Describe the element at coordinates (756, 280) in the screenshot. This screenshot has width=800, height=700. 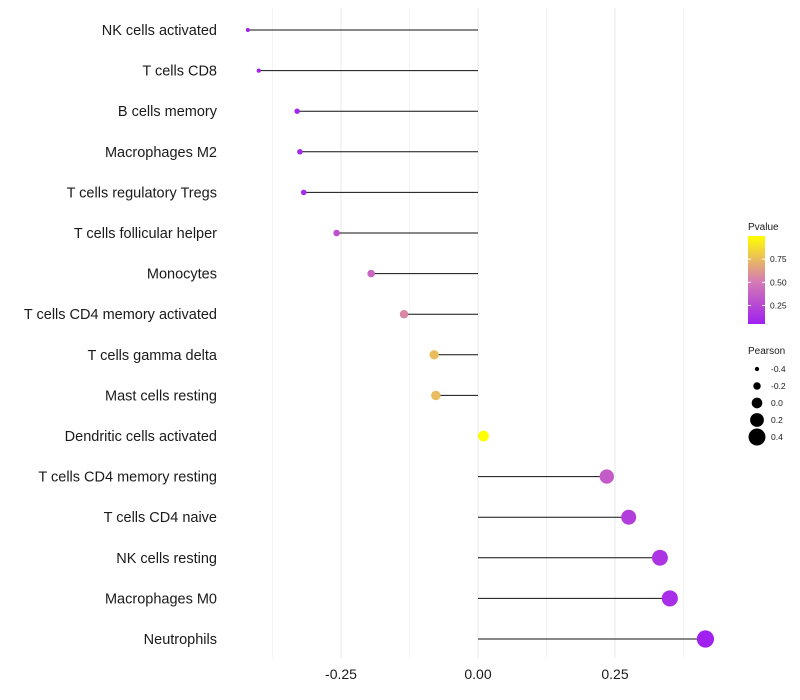
I see `pvalue-colorbar` at that location.